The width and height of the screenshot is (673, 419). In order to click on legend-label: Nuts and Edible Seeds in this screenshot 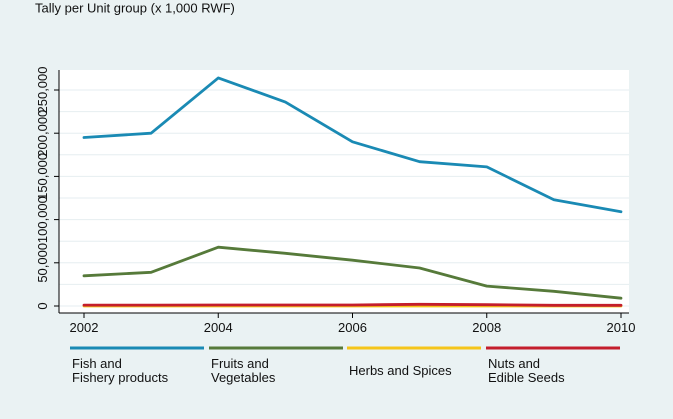, I will do `click(526, 370)`.